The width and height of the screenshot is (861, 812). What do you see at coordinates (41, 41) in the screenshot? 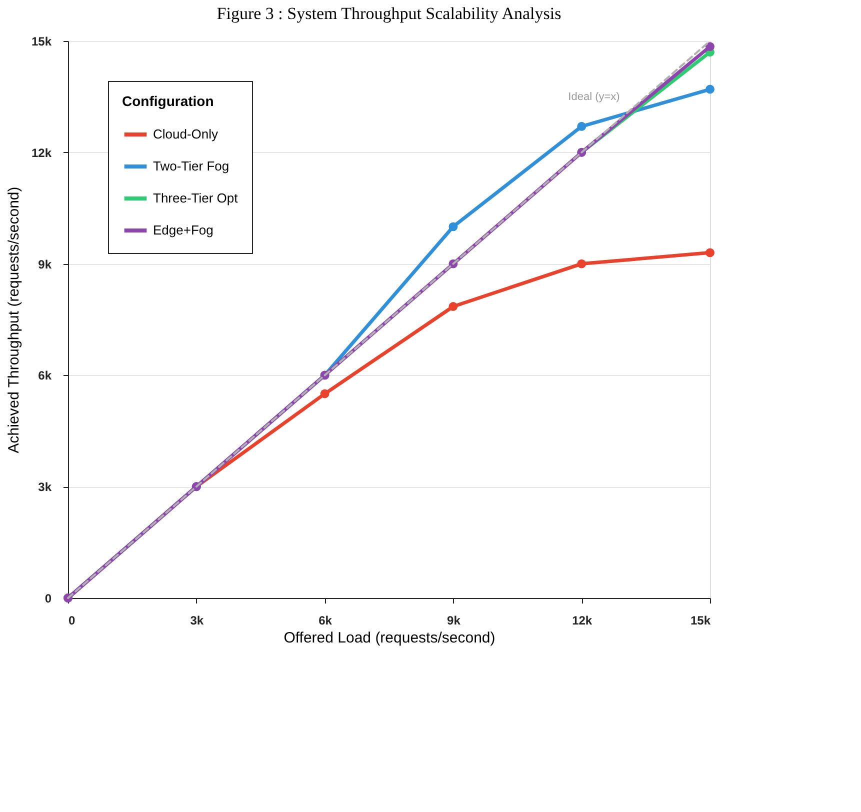
I see `y-tick-label: 15k` at bounding box center [41, 41].